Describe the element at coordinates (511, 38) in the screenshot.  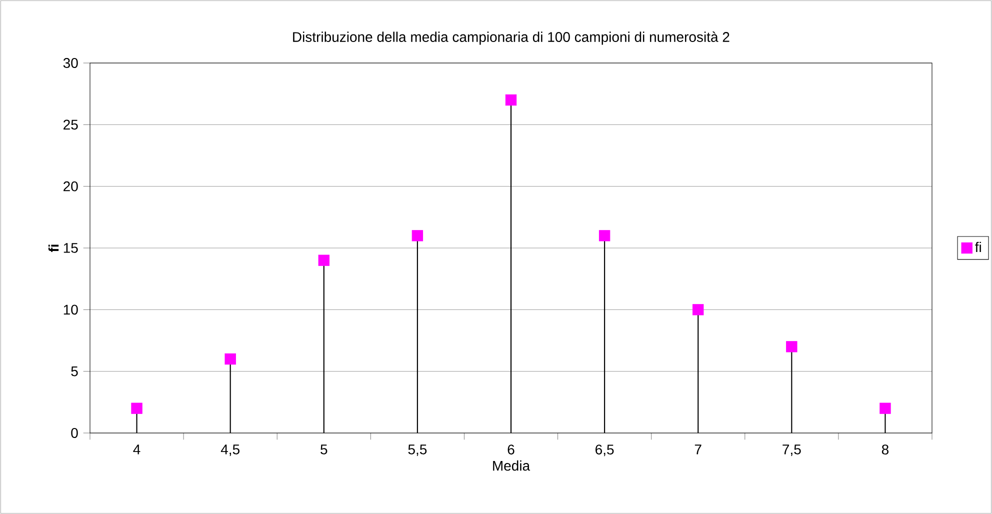
I see `chart-title: Distribuzione della media campionaria di 100 campioni di numerosità 2` at that location.